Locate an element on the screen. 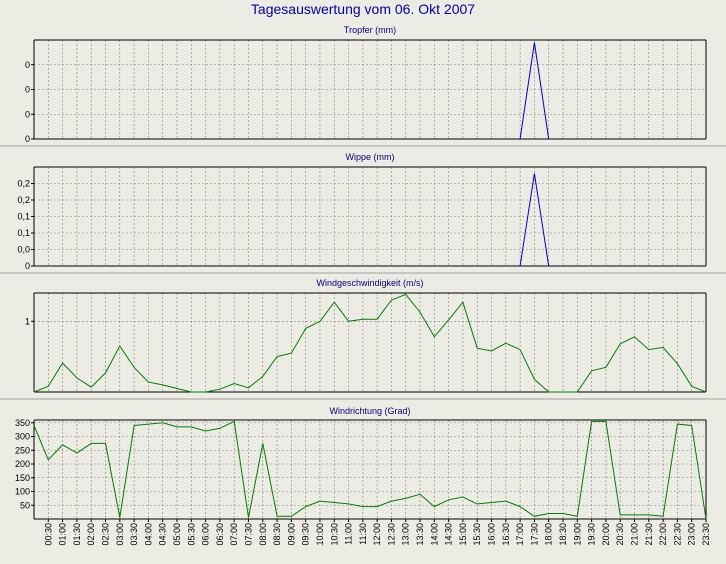  x-tick-label: 15:00 is located at coordinates (463, 534).